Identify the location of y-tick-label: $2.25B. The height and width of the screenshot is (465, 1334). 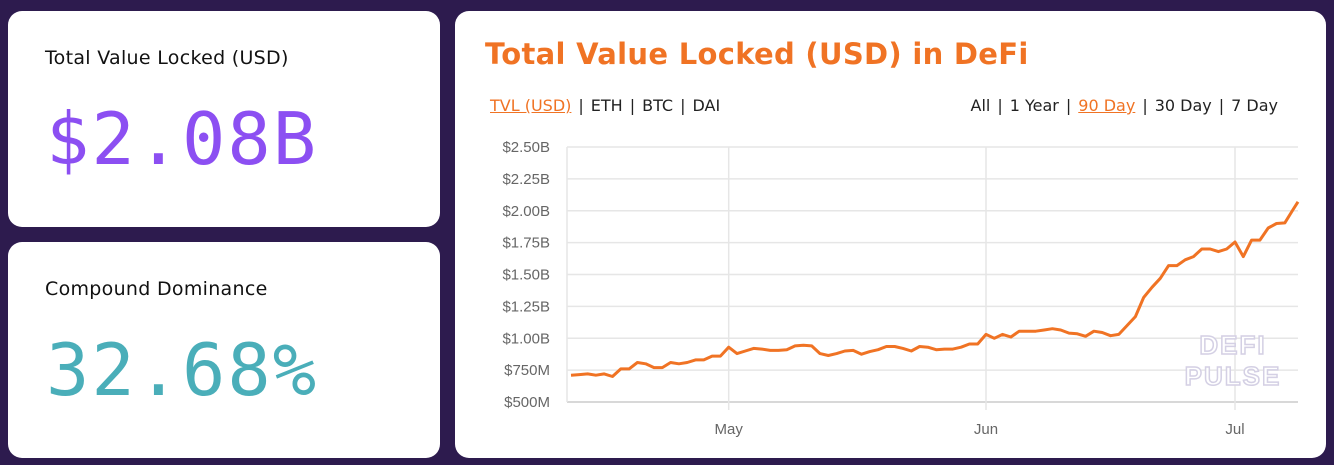
(526, 179).